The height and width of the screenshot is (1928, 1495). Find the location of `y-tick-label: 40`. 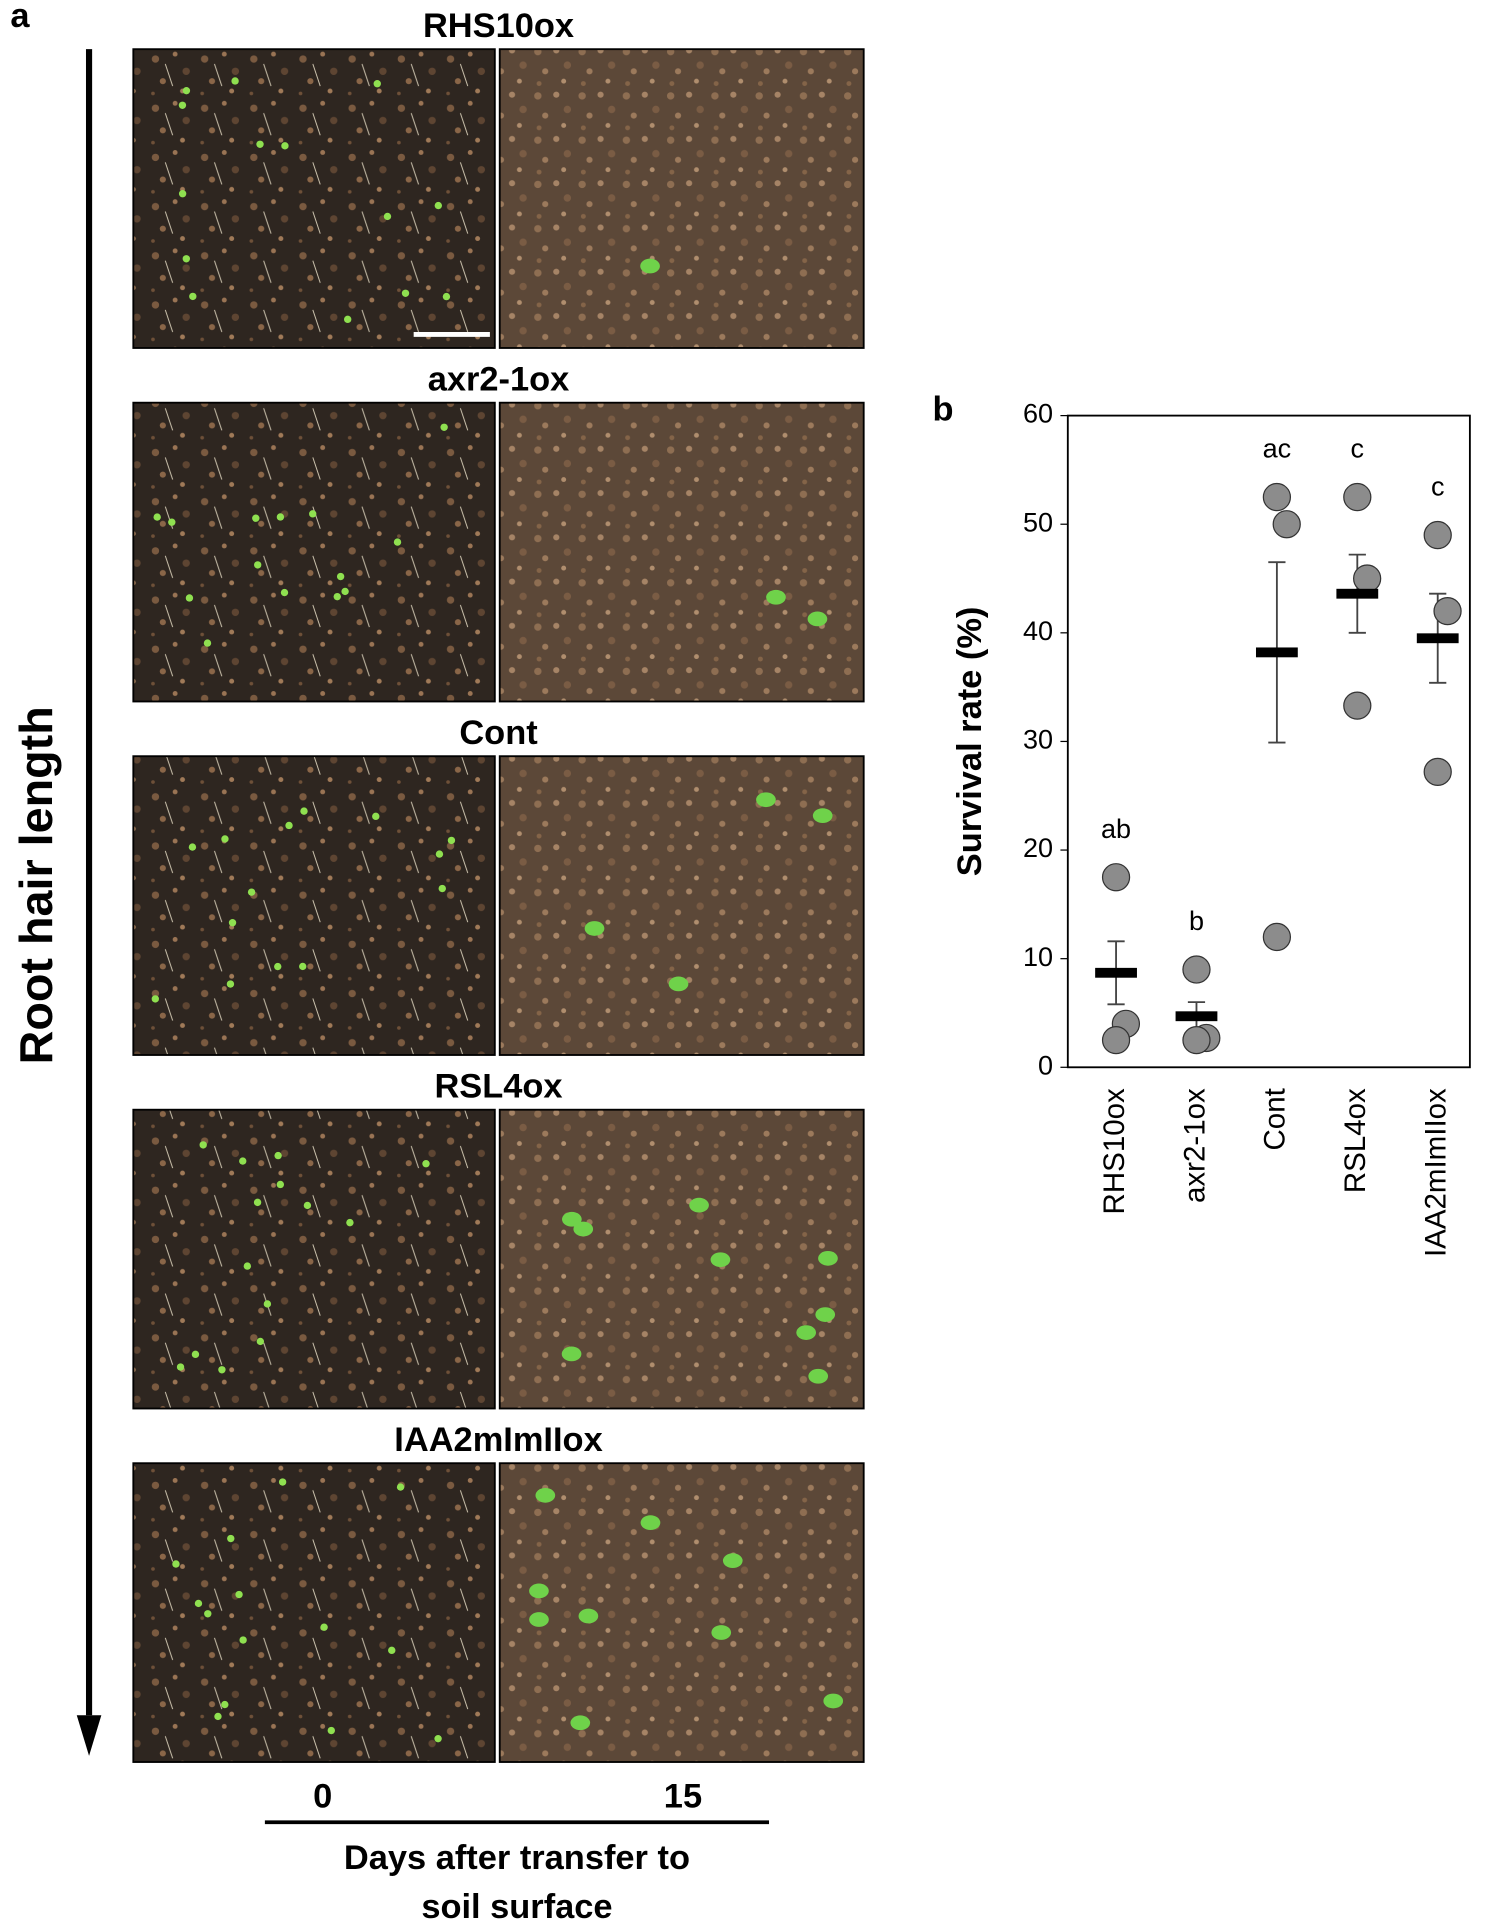

y-tick-label: 40 is located at coordinates (1038, 631).